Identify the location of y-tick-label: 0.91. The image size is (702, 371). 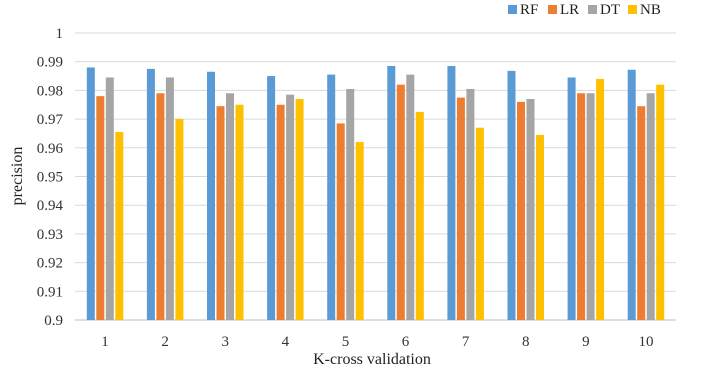
(50, 292).